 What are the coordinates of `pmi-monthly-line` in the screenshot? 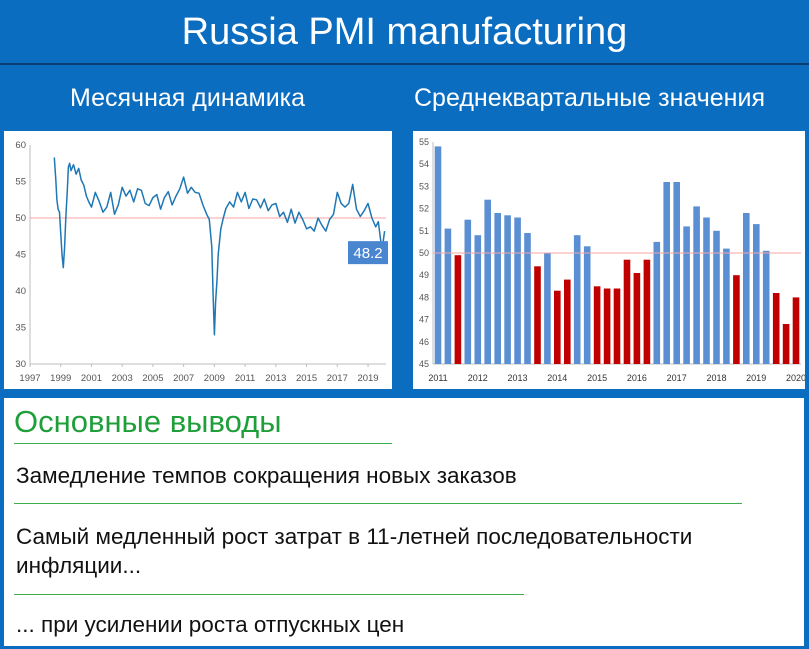 It's located at (219, 246).